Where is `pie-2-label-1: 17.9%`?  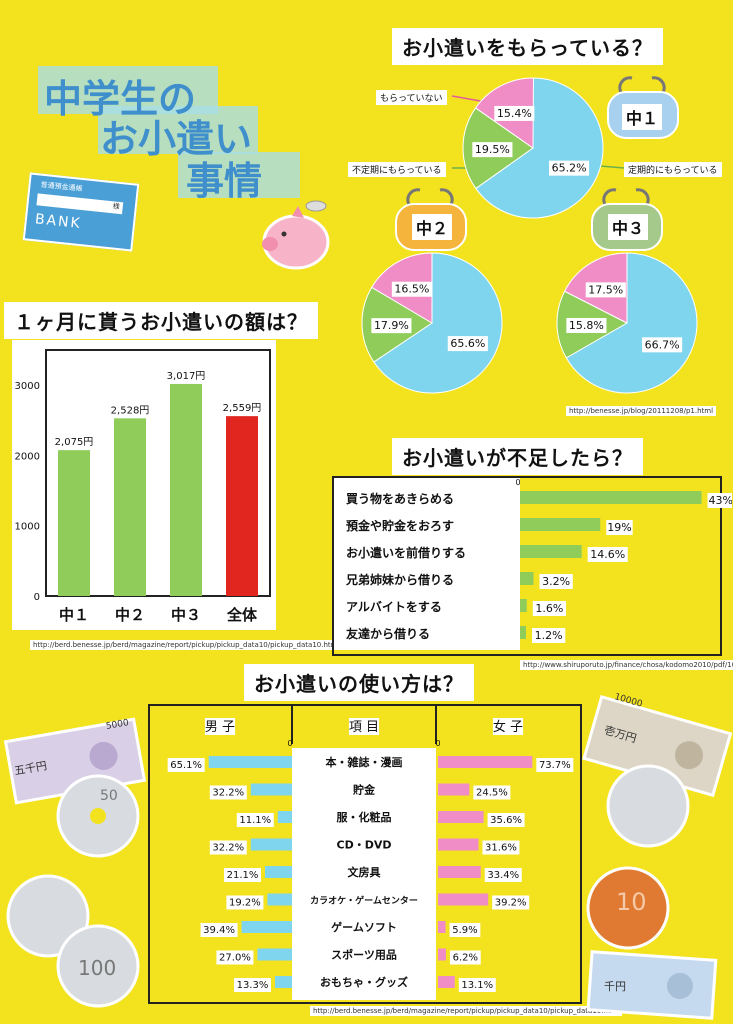
pie-2-label-1: 17.9% is located at coordinates (391, 325).